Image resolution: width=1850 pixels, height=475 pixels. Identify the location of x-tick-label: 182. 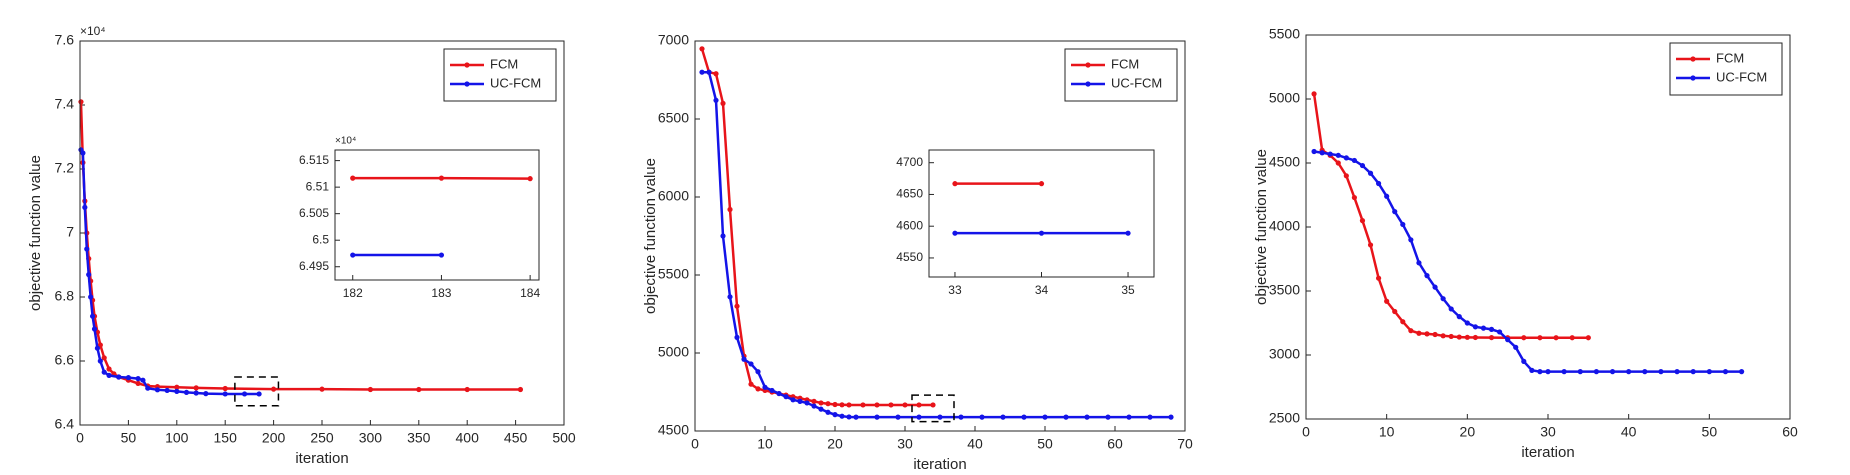
(353, 293).